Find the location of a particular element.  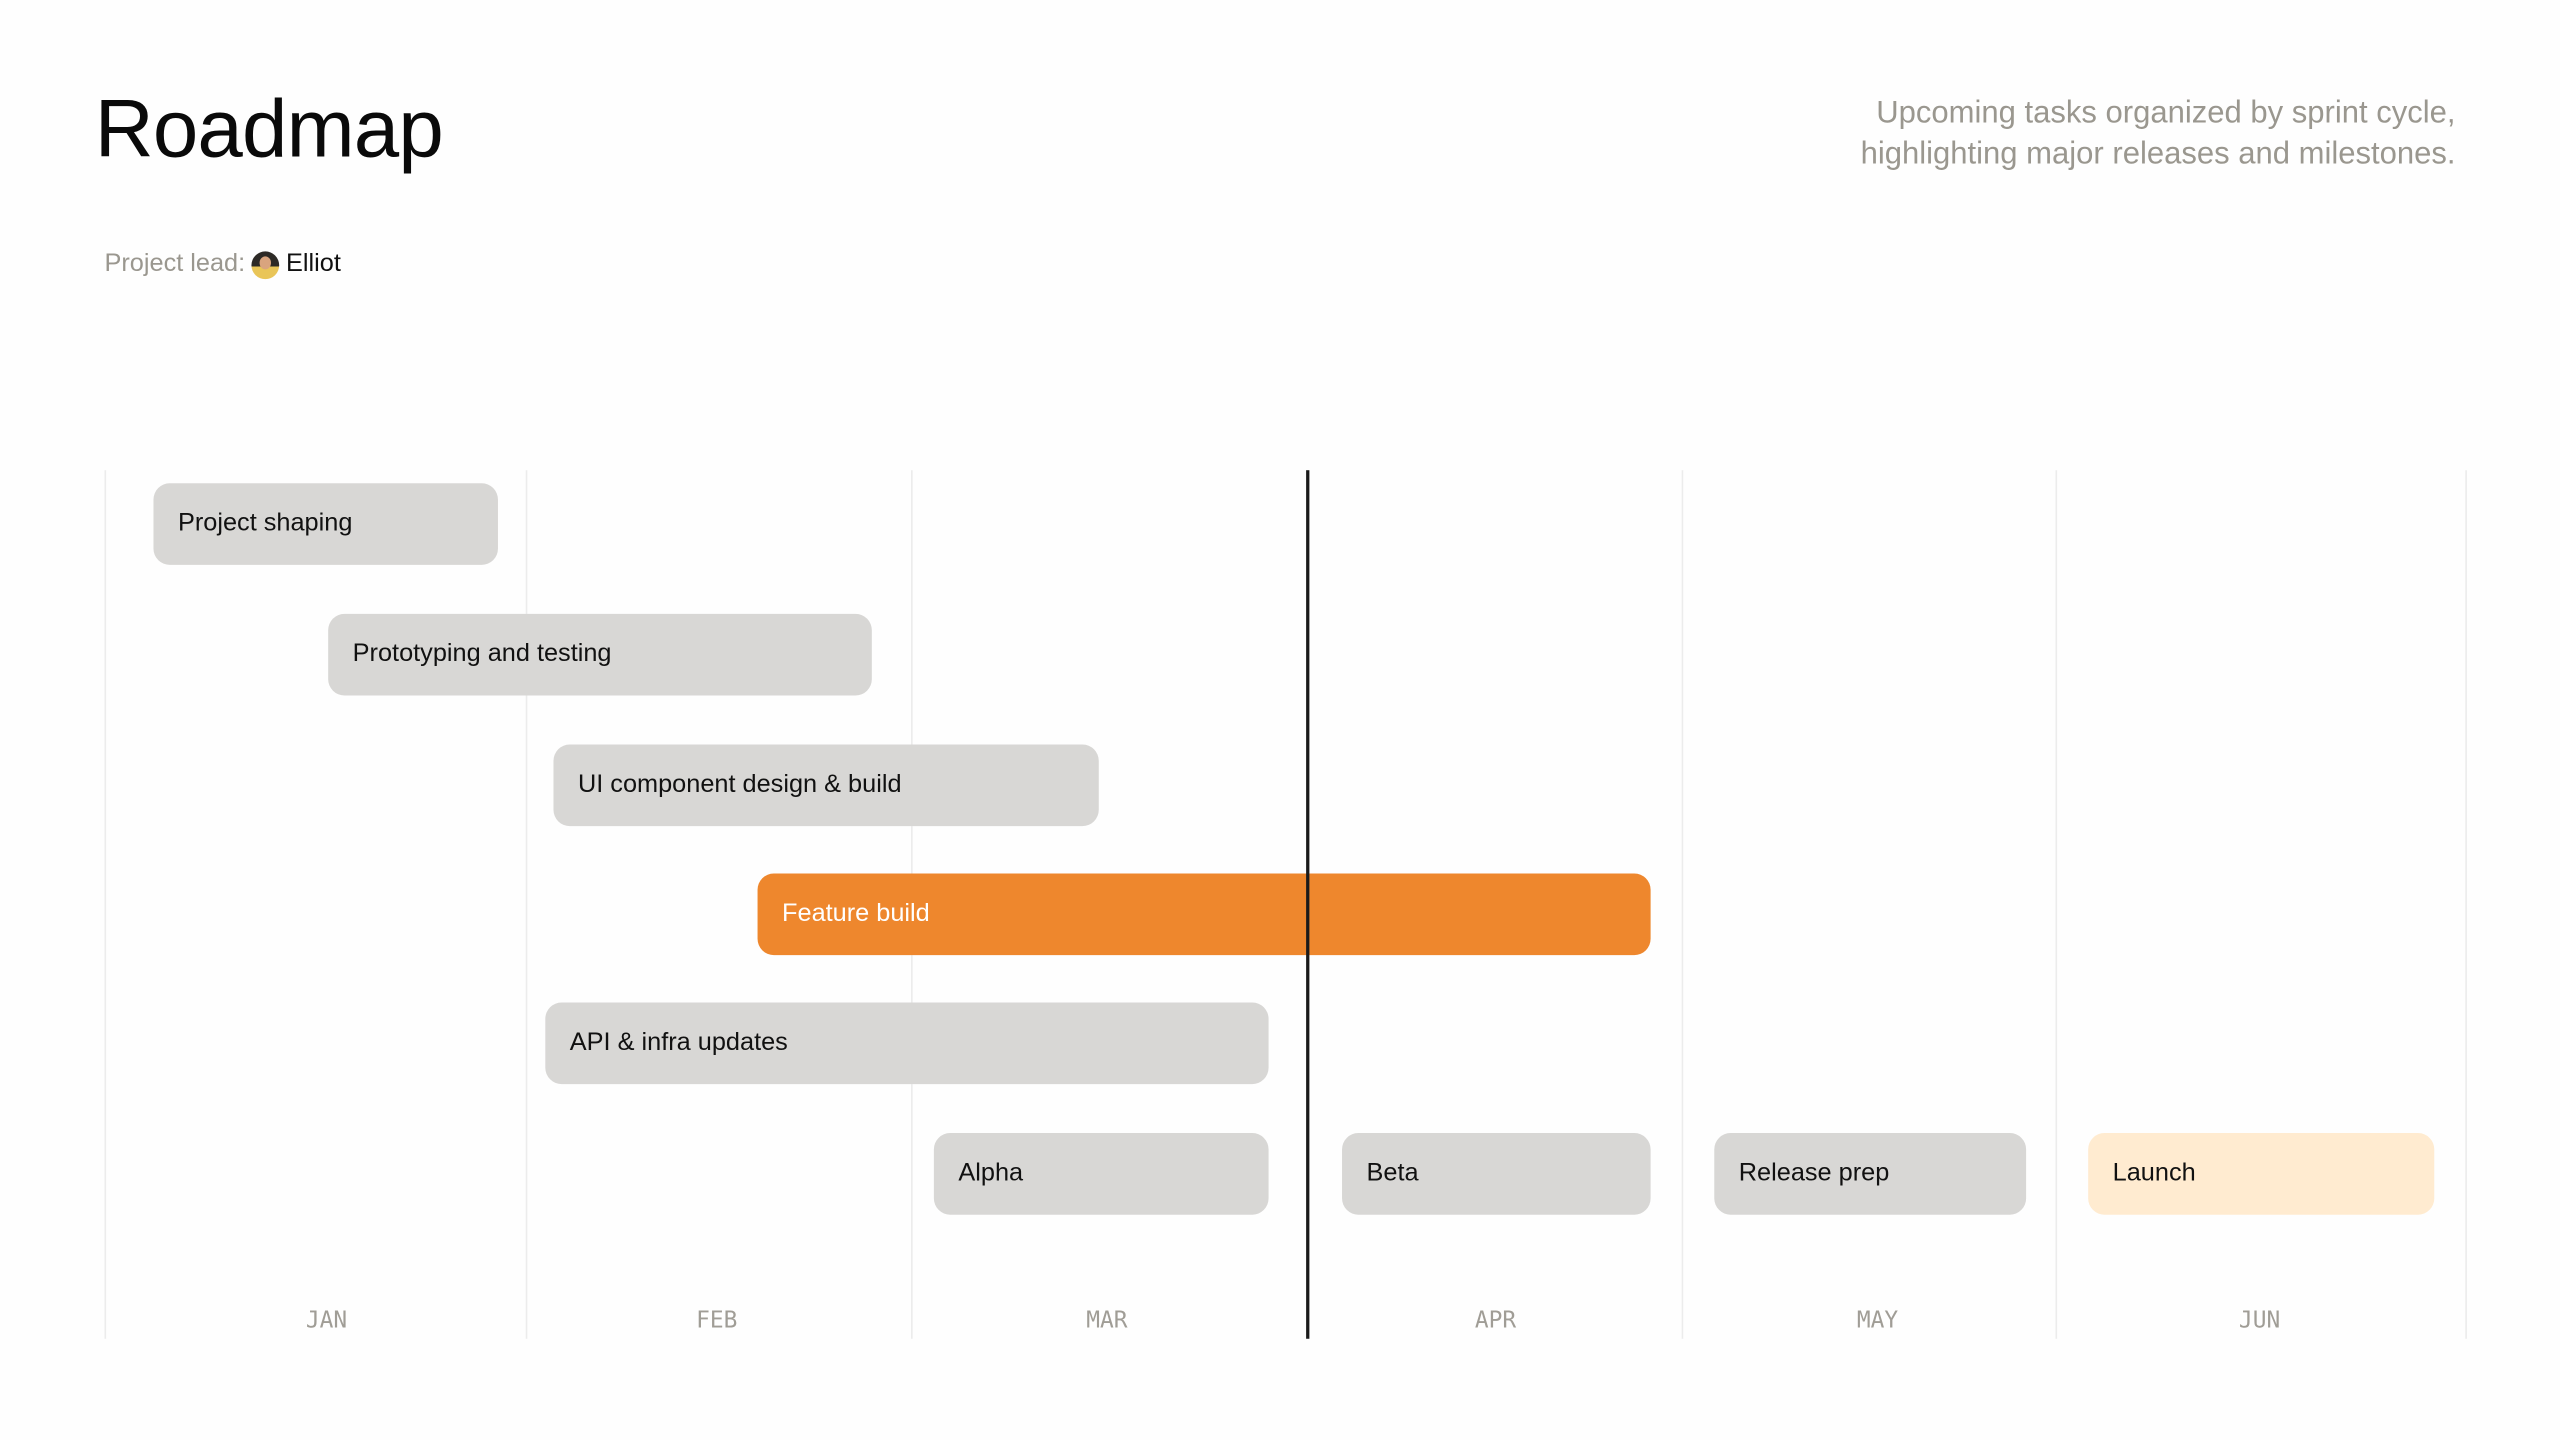

month-label-apr: APR is located at coordinates (1495, 1320).